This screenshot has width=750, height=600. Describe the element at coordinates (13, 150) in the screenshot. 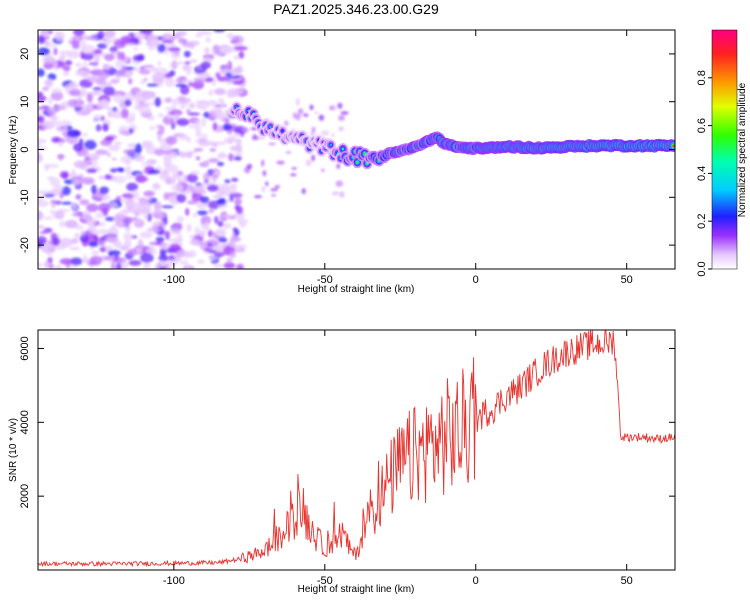

I see `spectrogram-y-axis-title: Frequency (Hz)` at that location.